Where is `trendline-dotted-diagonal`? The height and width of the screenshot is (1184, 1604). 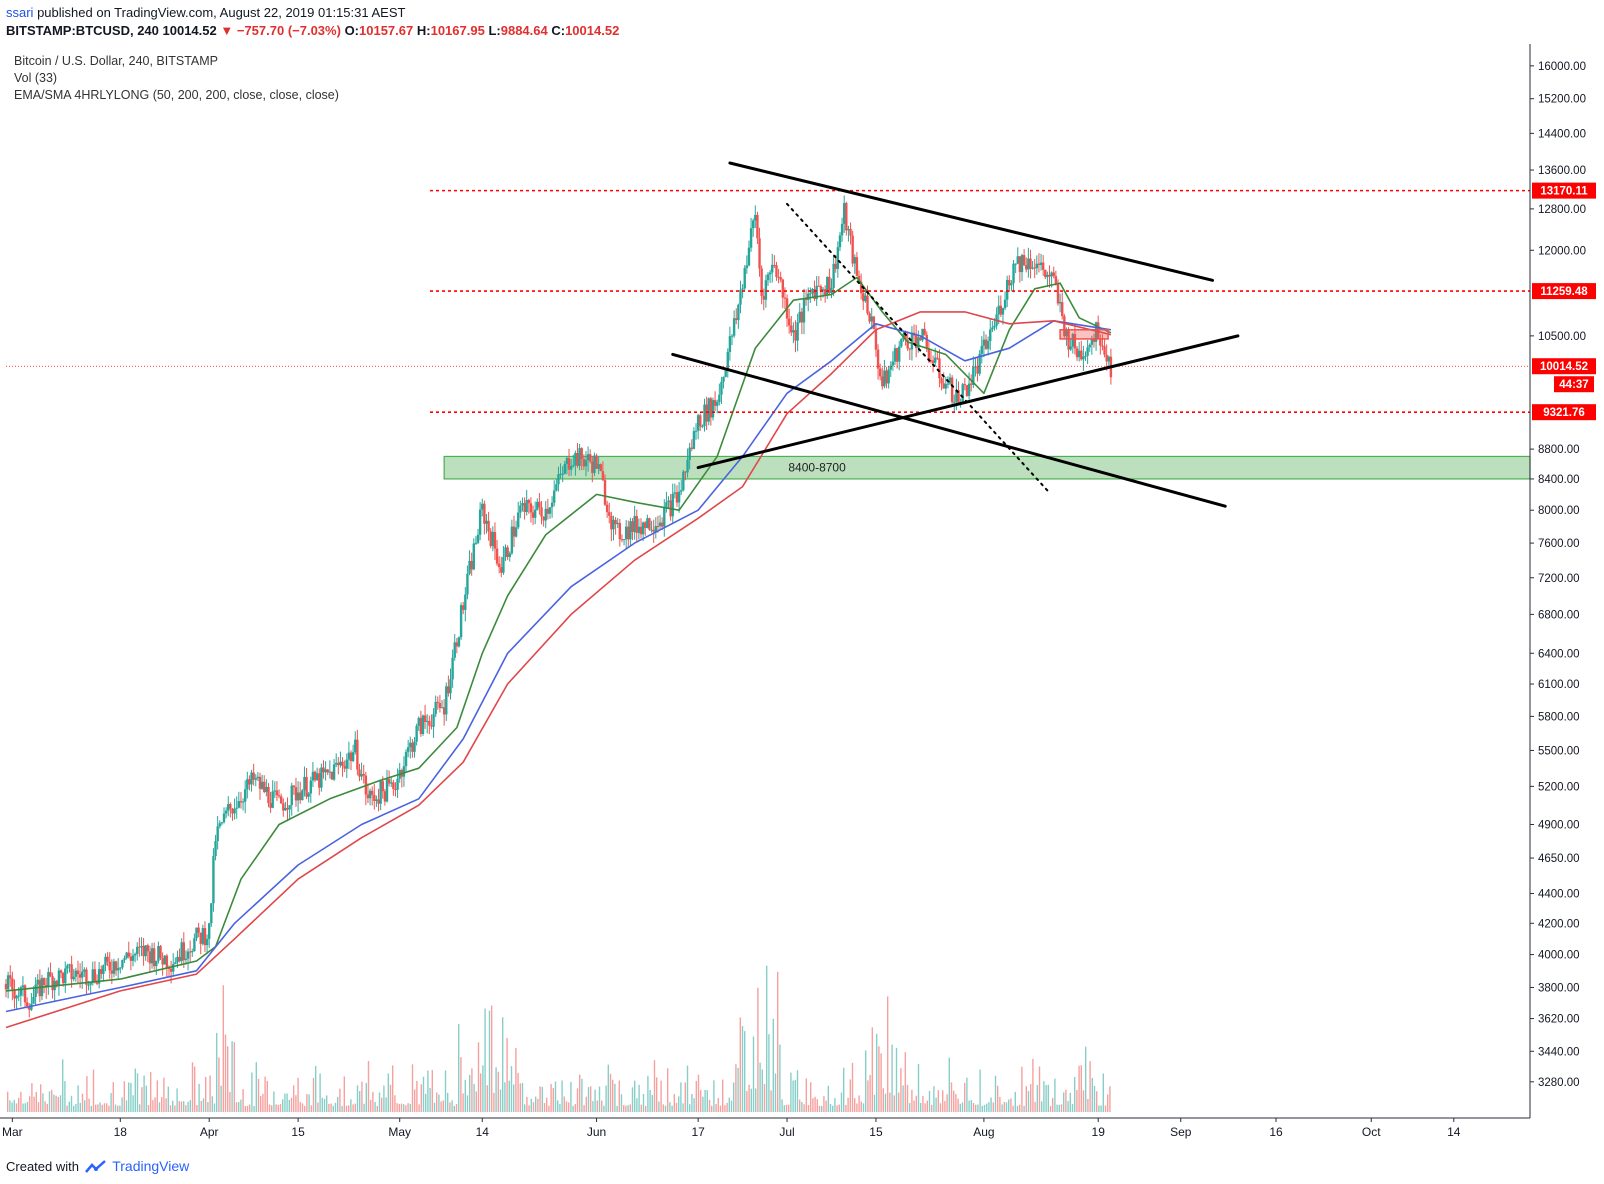 trendline-dotted-diagonal is located at coordinates (917, 347).